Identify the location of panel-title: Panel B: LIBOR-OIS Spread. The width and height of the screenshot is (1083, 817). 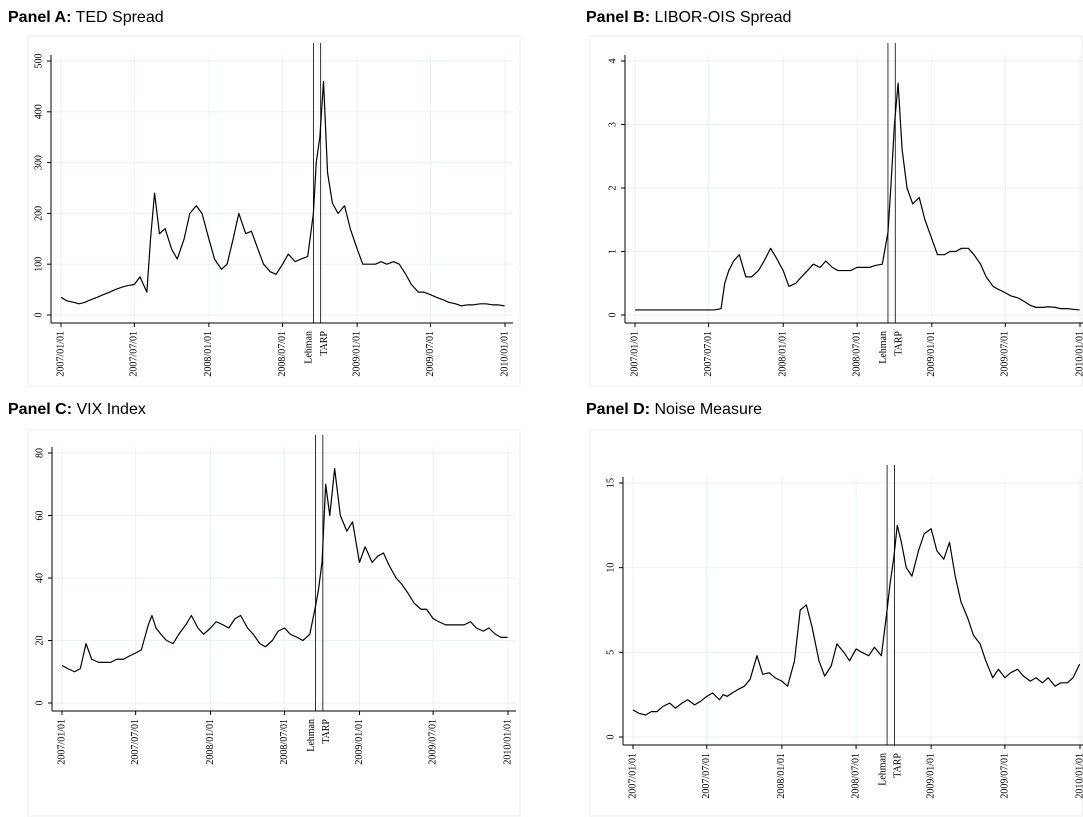
(688, 17).